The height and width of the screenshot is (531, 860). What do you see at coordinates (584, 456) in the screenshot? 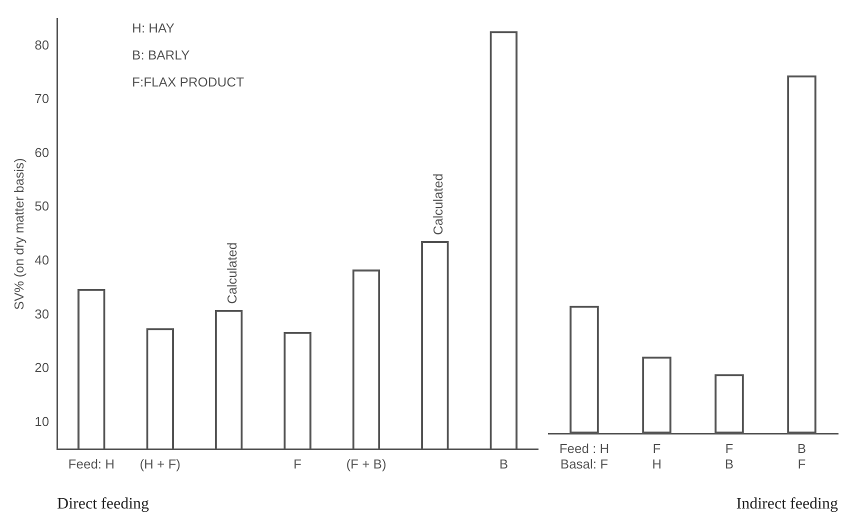
I see `x-tick-label: Feed : H Basal: F` at bounding box center [584, 456].